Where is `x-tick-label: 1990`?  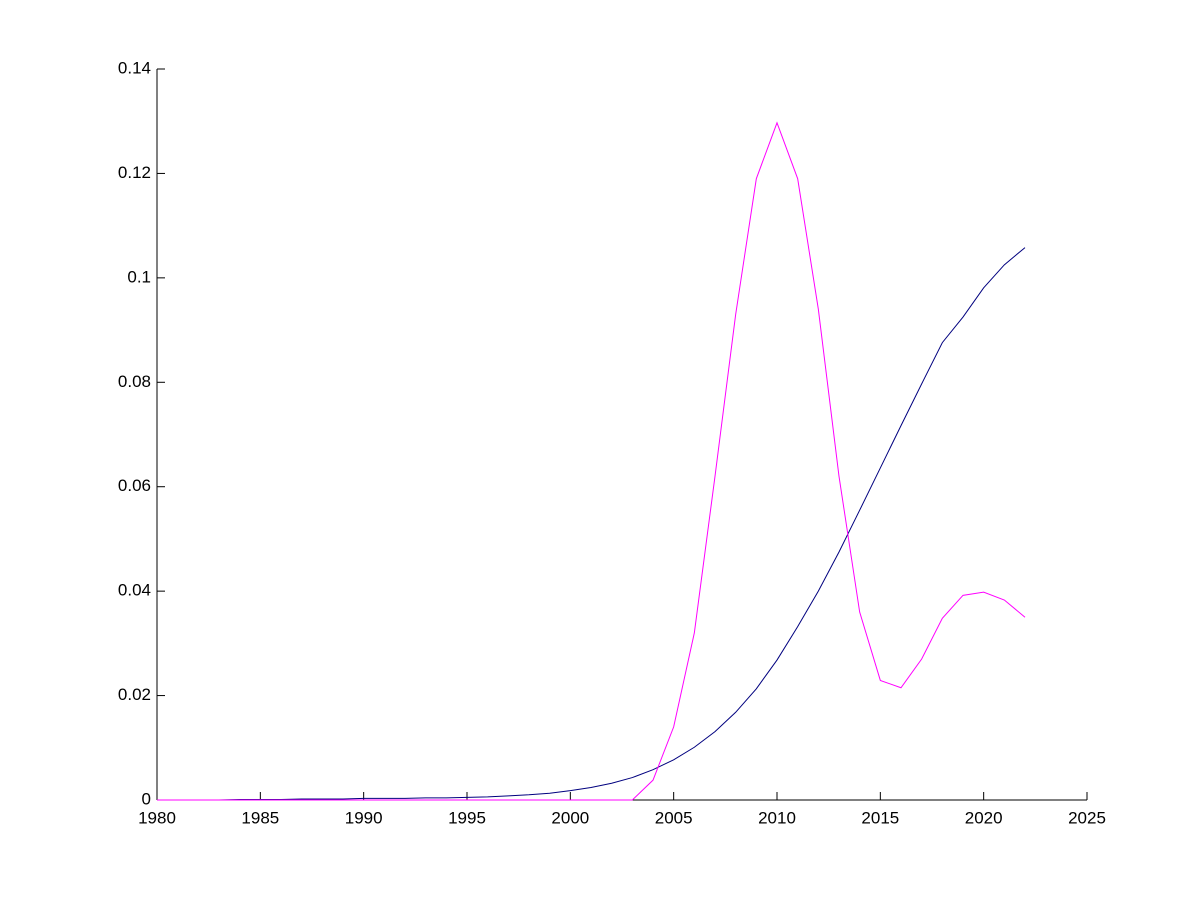 x-tick-label: 1990 is located at coordinates (364, 817).